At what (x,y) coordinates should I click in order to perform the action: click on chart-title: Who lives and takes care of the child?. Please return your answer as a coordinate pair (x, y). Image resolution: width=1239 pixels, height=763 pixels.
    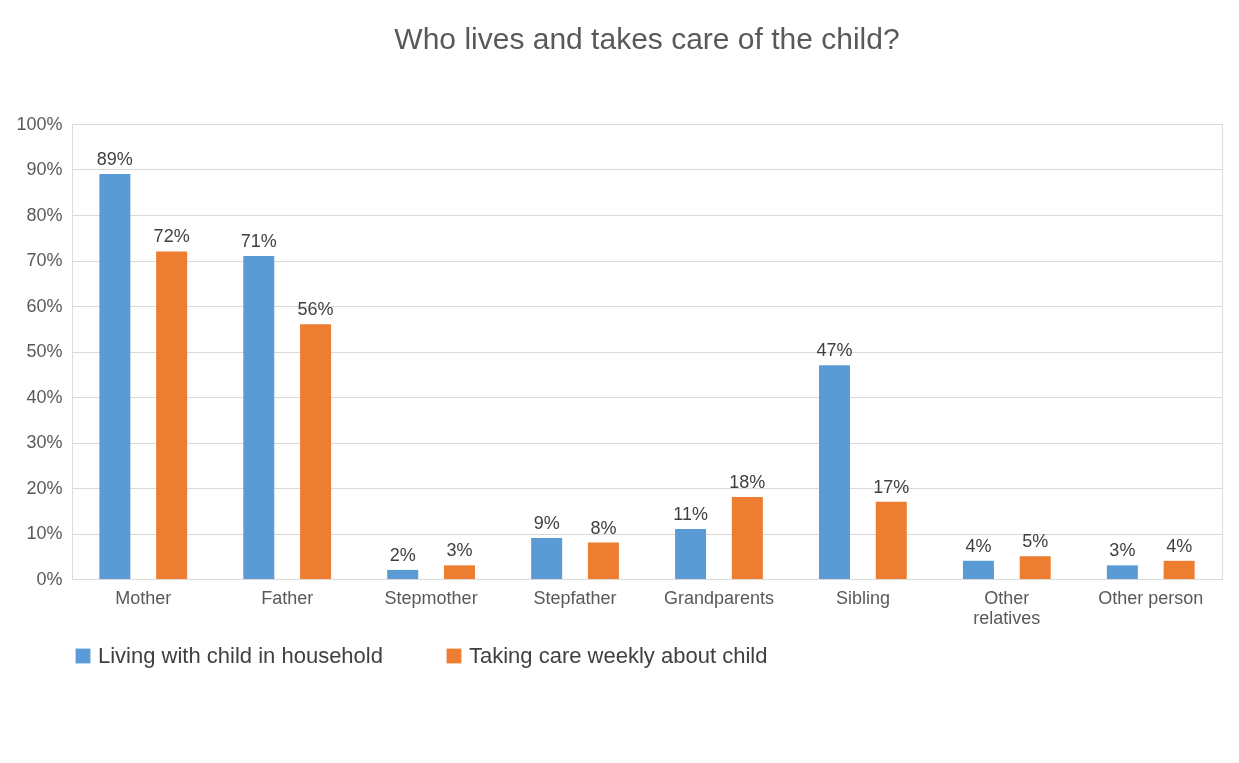
    Looking at the image, I should click on (647, 38).